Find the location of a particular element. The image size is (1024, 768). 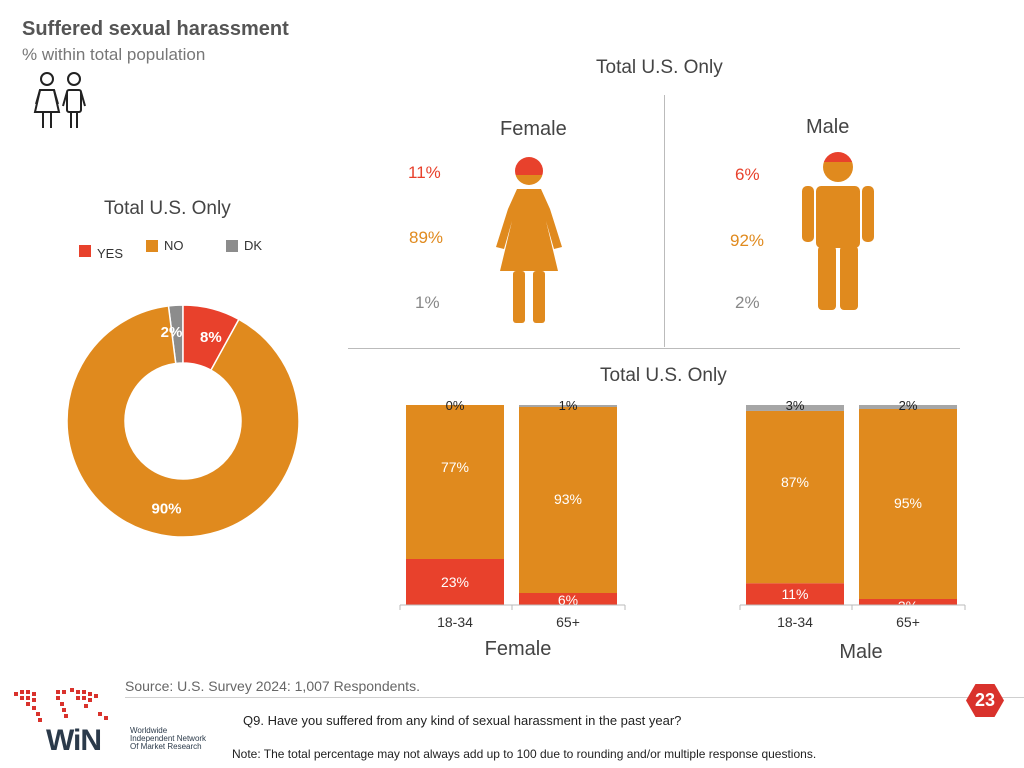

gender-divider is located at coordinates (664, 221).